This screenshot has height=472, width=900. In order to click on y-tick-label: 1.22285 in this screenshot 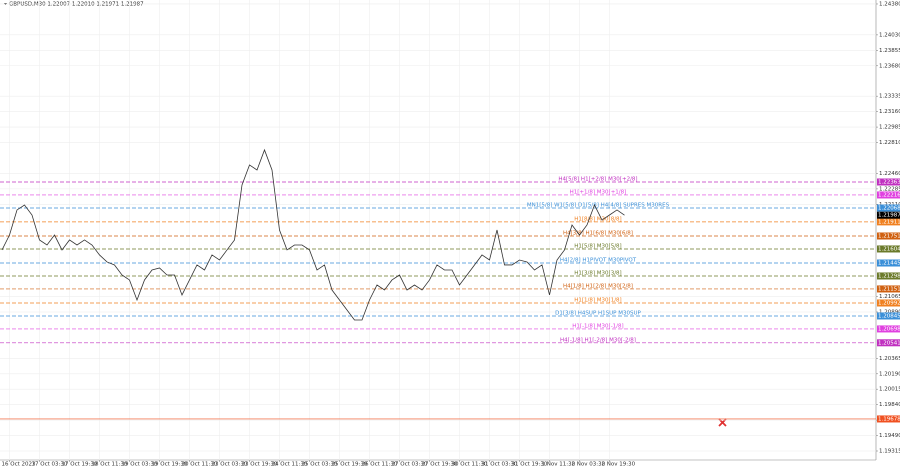, I will do `click(889, 189)`.